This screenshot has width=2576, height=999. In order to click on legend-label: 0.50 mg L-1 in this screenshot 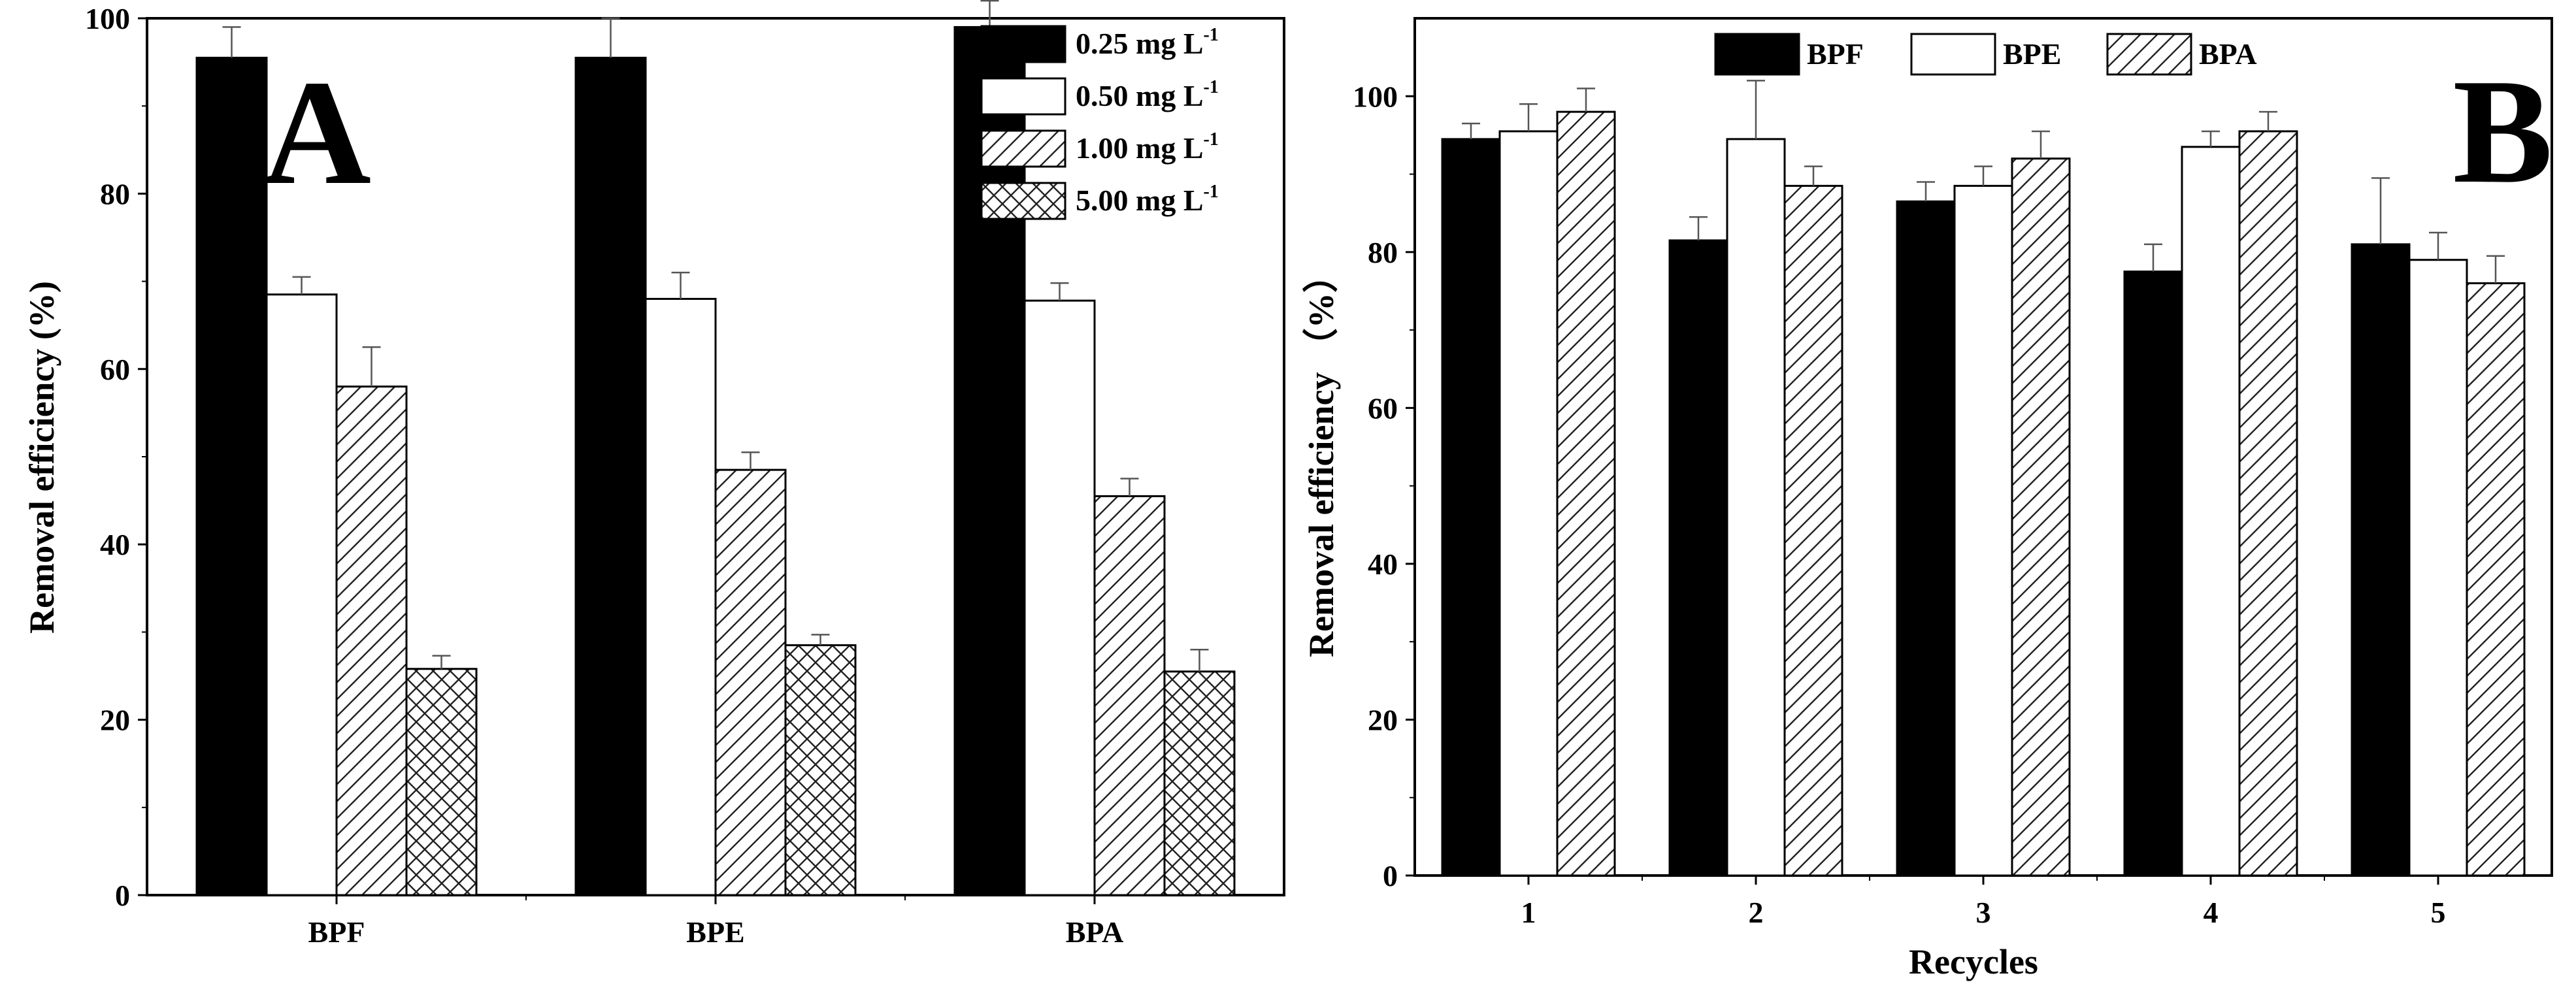, I will do `click(1147, 94)`.